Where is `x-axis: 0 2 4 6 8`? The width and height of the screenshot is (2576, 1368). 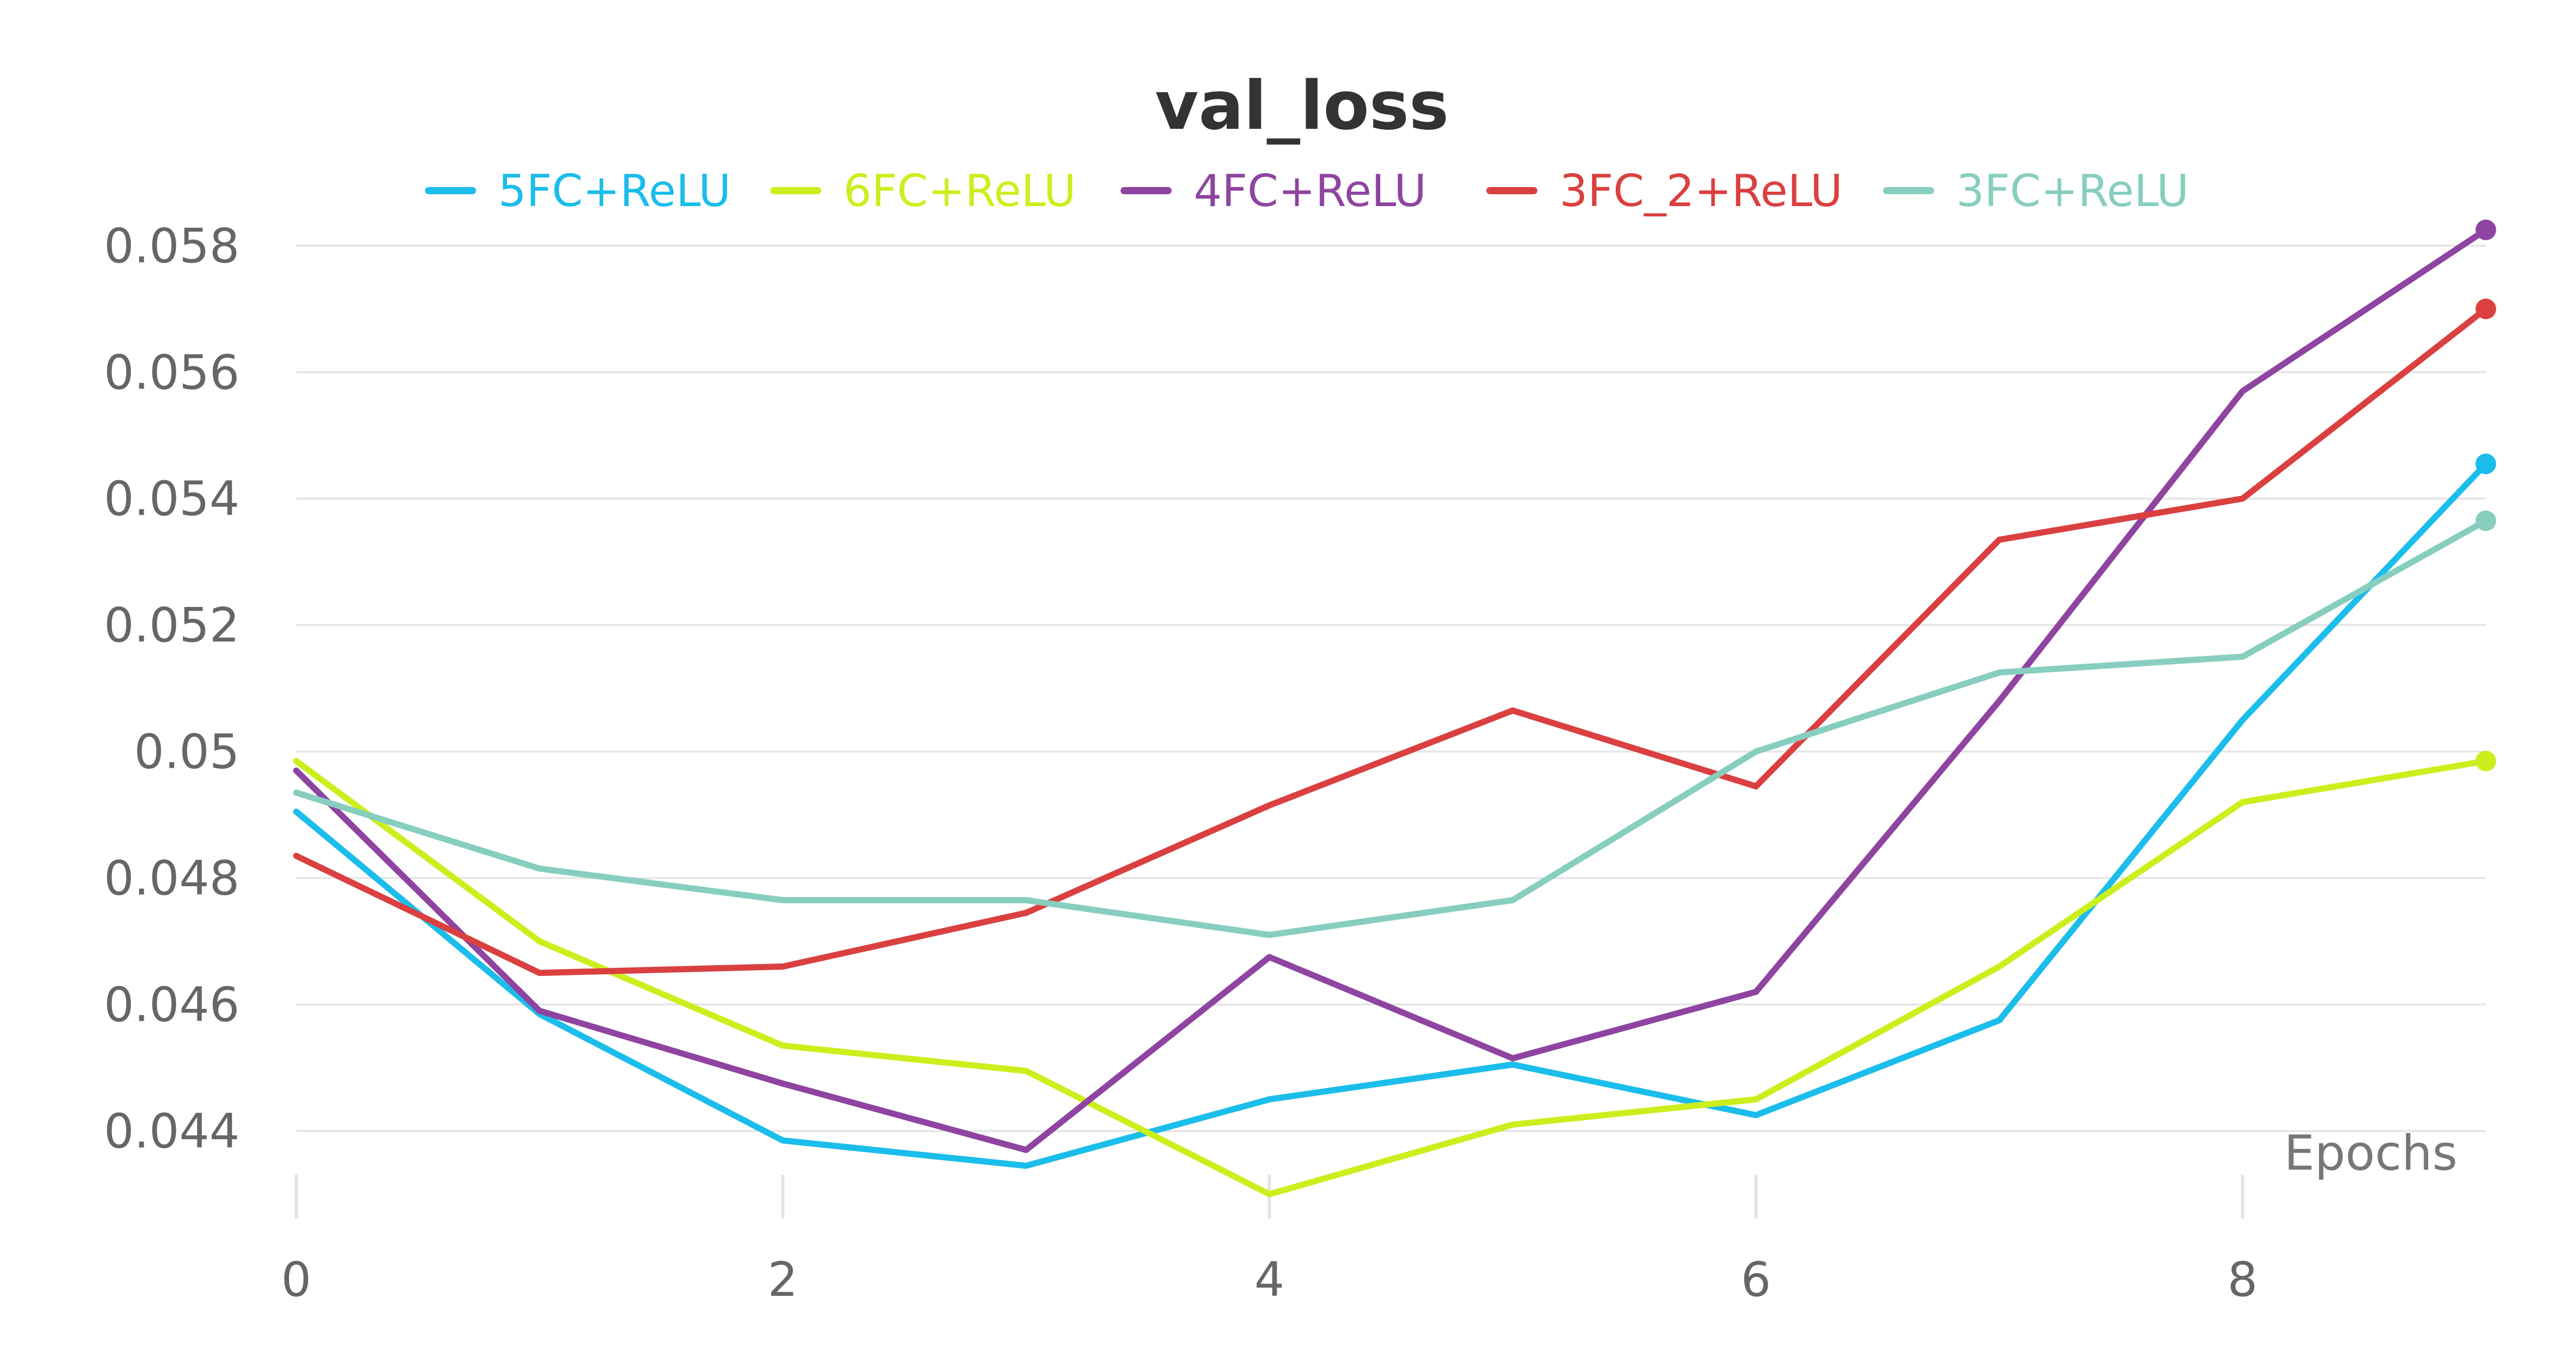 x-axis: 0 2 4 6 8 is located at coordinates (1269, 1241).